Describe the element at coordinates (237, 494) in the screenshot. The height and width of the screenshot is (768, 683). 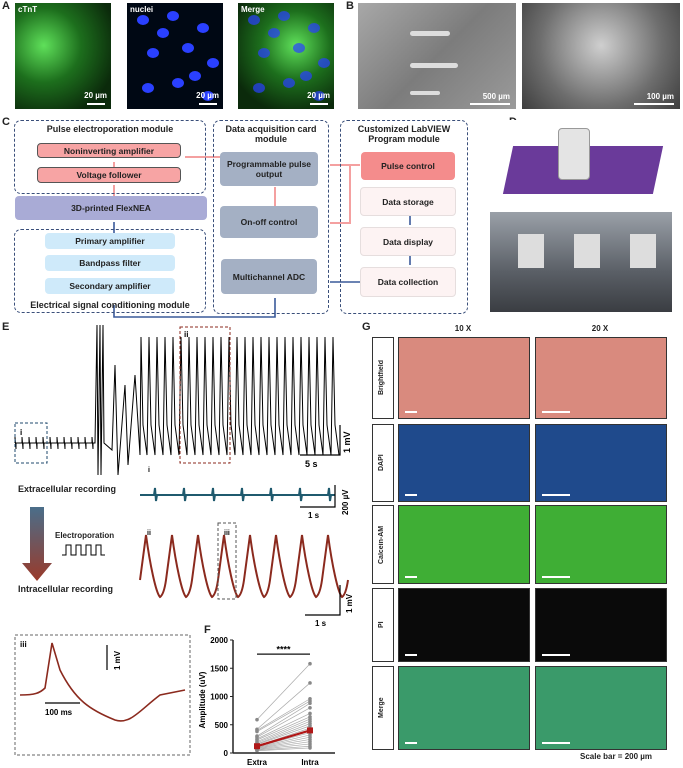
I see `extracellular-trace` at that location.